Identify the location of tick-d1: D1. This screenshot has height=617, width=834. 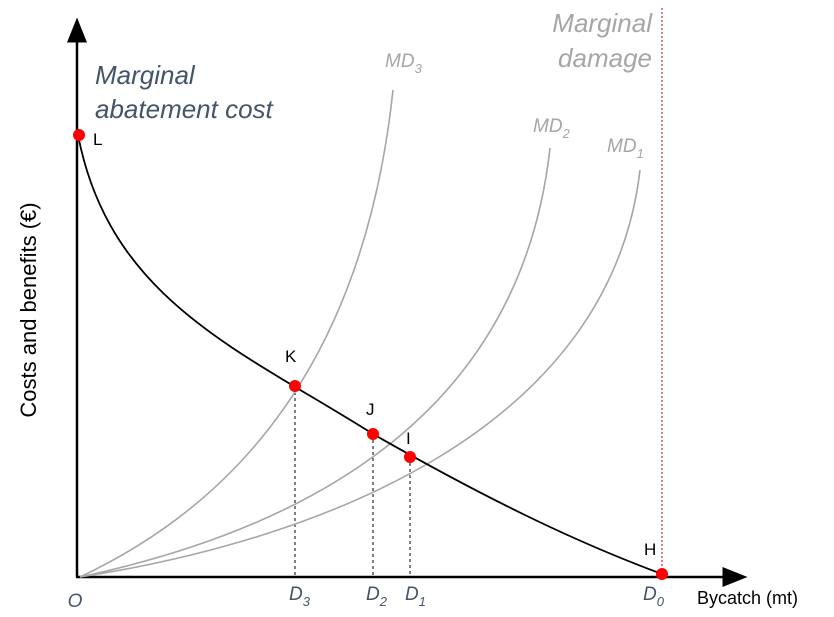
(415, 596).